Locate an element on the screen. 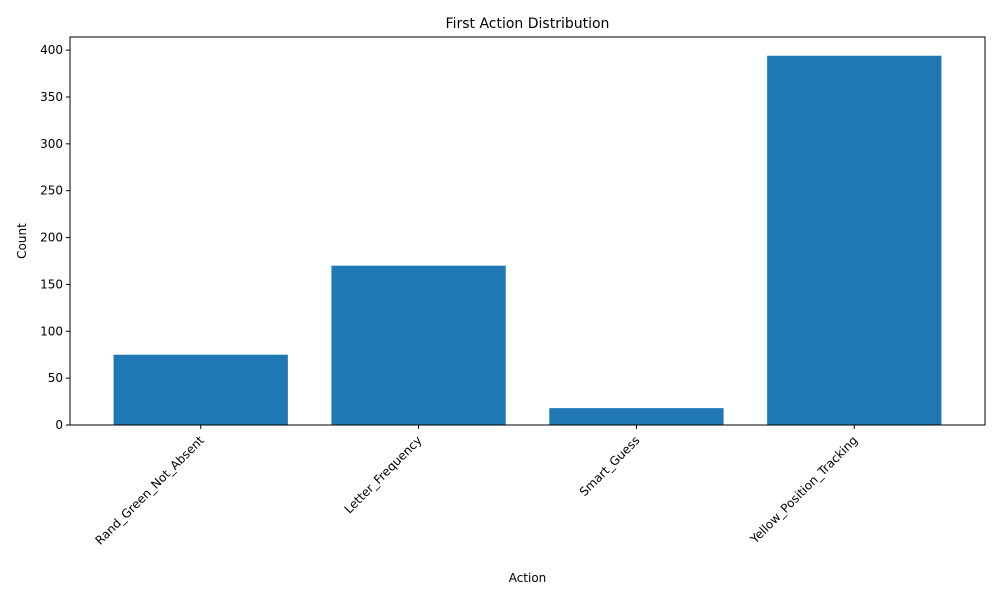 This screenshot has height=600, width=1000. x-tick-label: Yellow_Position_Tracking is located at coordinates (804, 490).